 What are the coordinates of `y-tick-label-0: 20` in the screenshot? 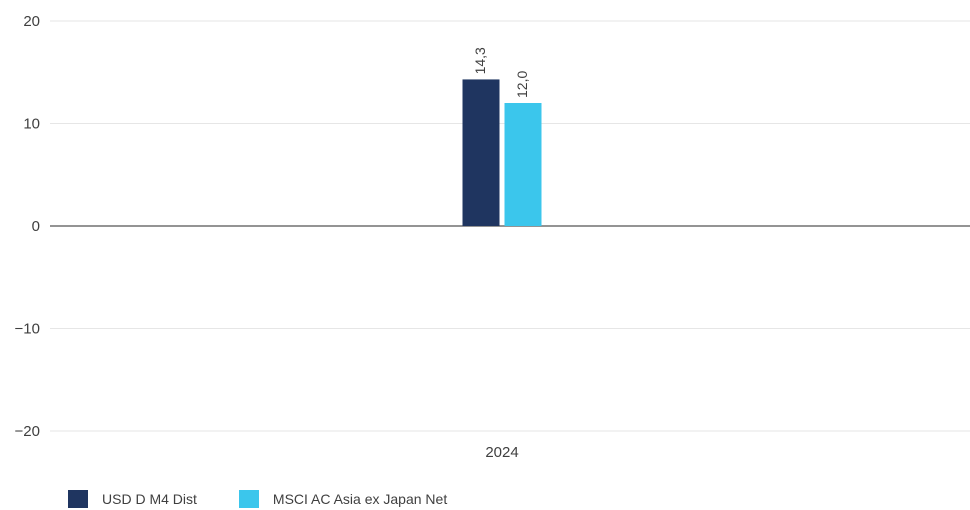 It's located at (31, 21).